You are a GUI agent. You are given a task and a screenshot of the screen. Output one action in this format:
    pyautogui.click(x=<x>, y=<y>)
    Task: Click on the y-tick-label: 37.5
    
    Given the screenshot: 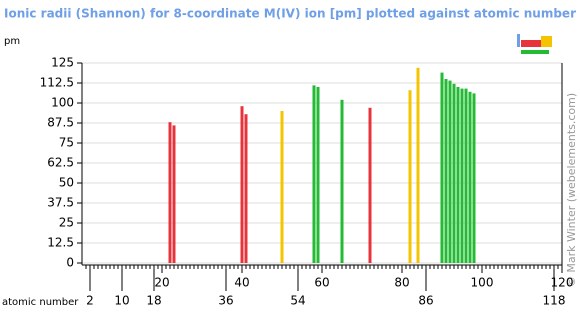 What is the action you would take?
    pyautogui.click(x=60, y=203)
    